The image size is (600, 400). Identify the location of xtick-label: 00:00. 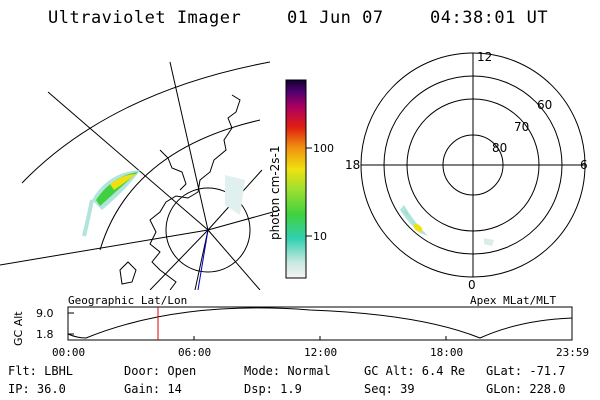
(69, 352).